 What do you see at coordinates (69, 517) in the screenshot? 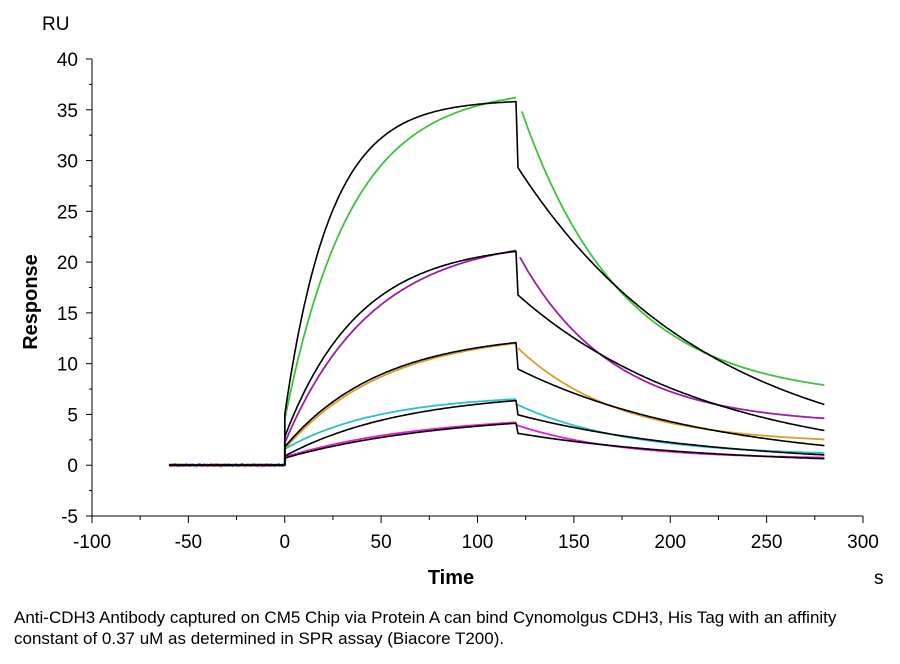
I see `y-tick-label: -5` at bounding box center [69, 517].